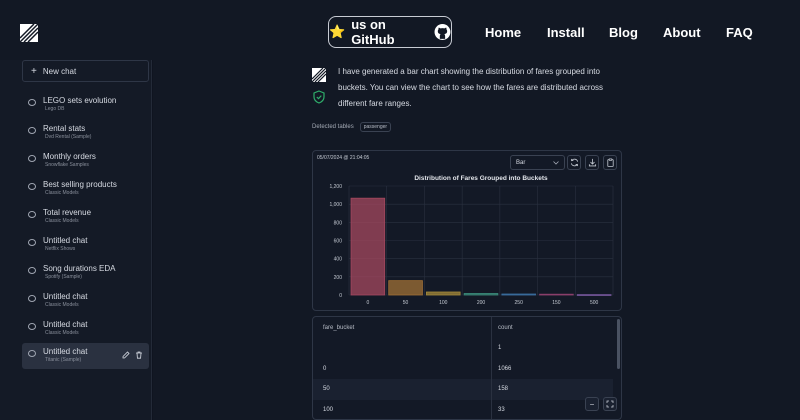 This screenshot has width=800, height=420. What do you see at coordinates (505, 368) in the screenshot?
I see `cell-count: 1066` at bounding box center [505, 368].